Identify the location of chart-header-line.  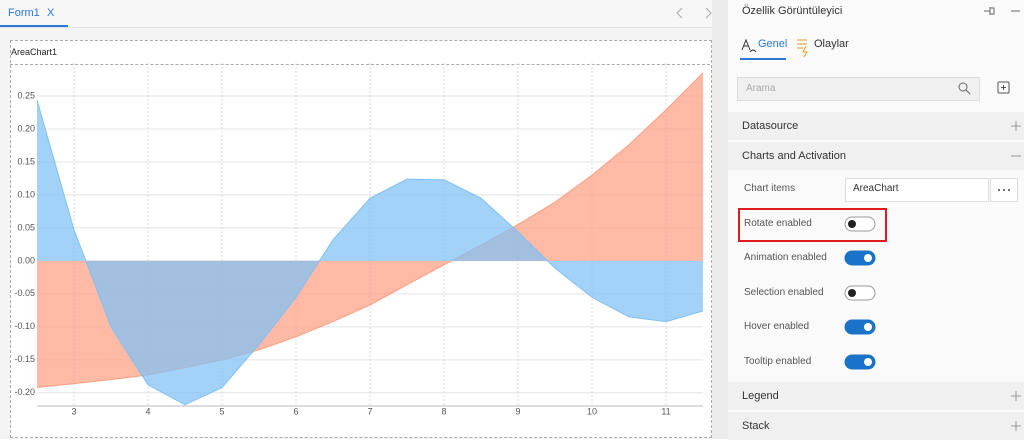
(360, 64).